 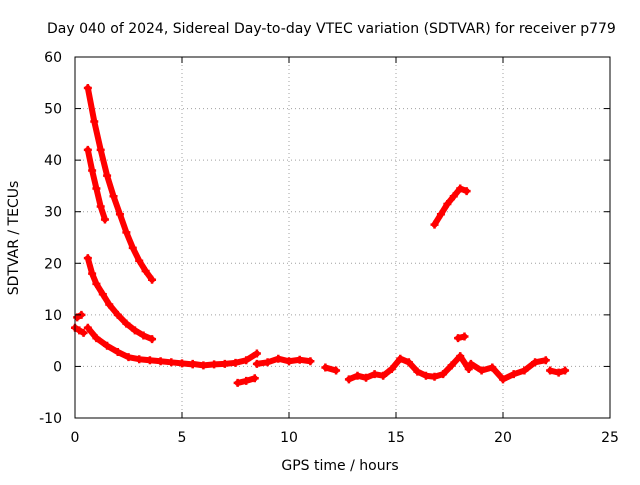 I want to click on x-tick-label: 15, so click(x=396, y=438).